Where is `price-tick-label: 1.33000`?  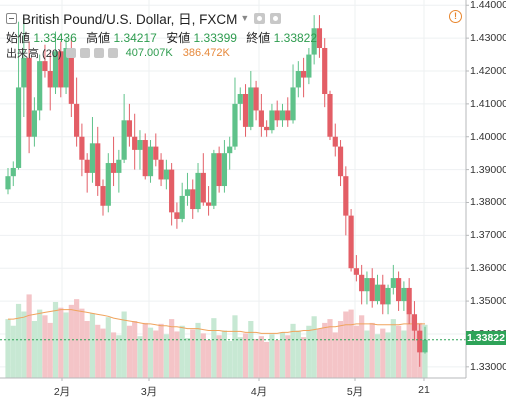
price-tick-label: 1.33000 is located at coordinates (488, 366).